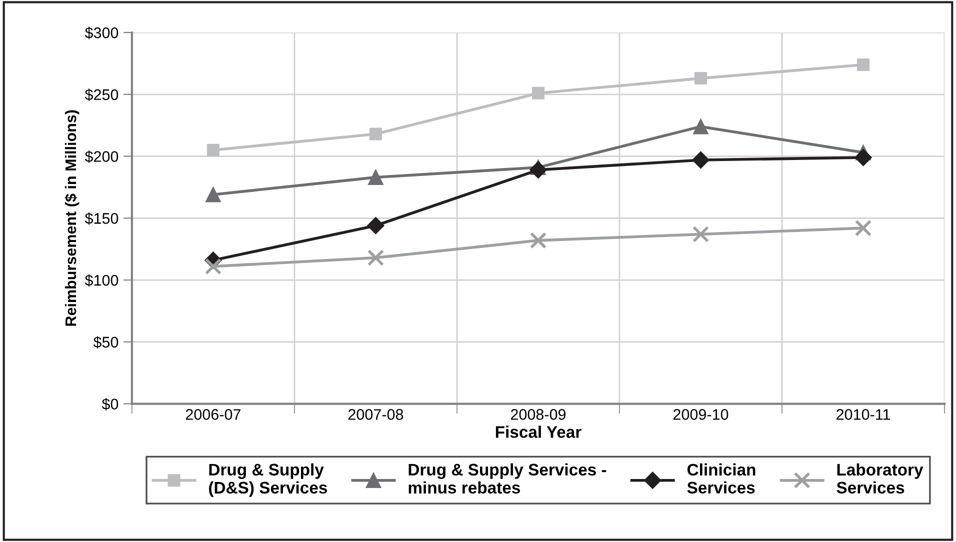 The image size is (956, 542). I want to click on y-tick-label: $300, so click(101, 33).